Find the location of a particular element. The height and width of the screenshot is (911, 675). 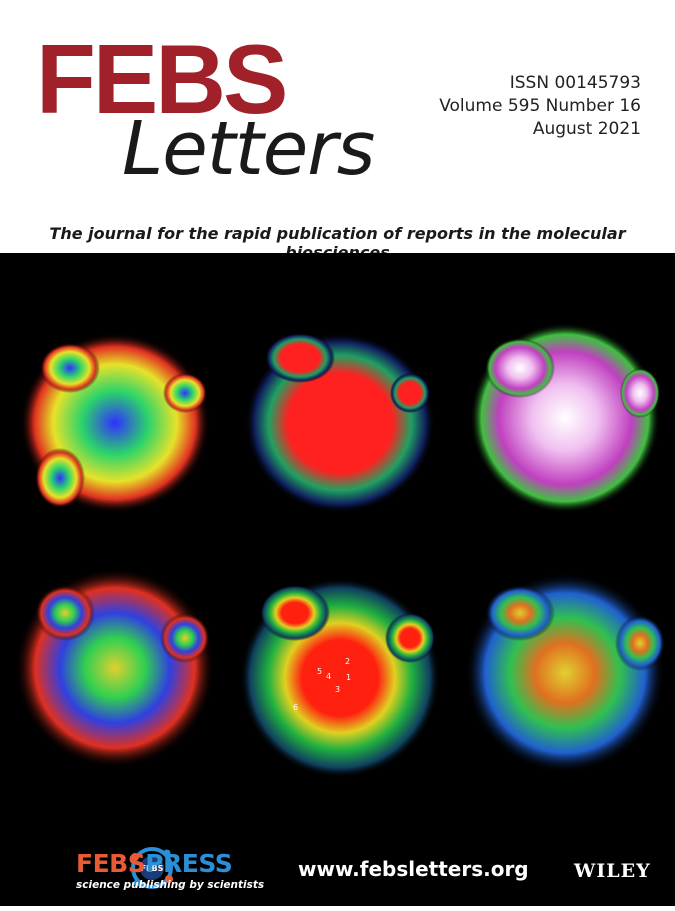

wiley-logo: WILEY is located at coordinates (612, 871).